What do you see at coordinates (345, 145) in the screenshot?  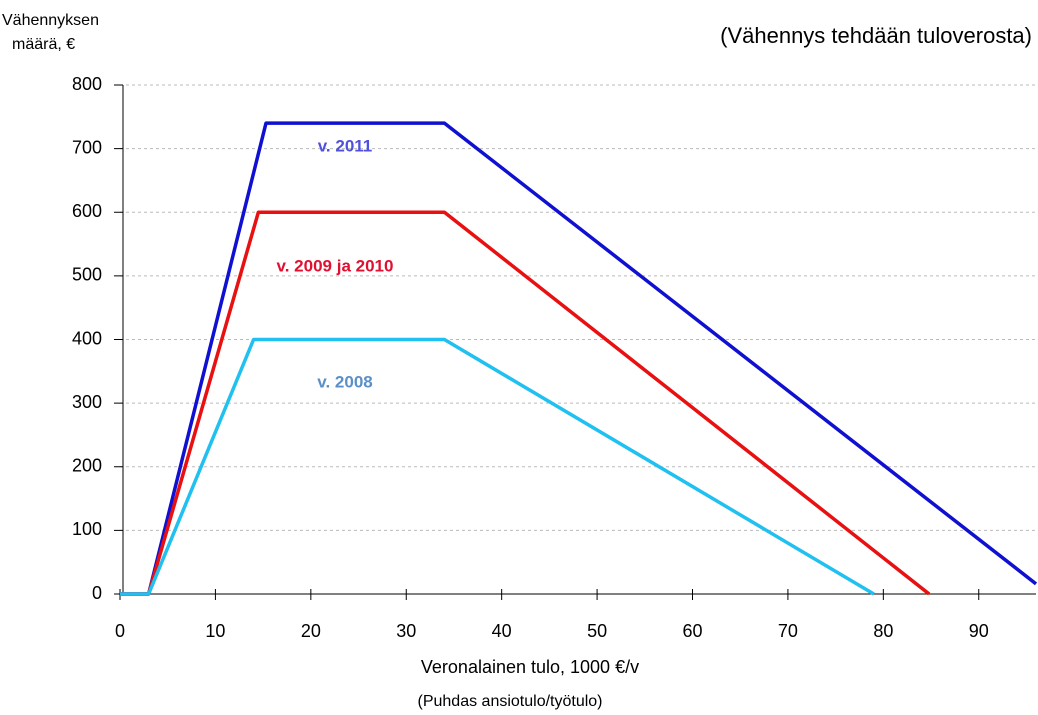 I see `series-label: v. 2011` at bounding box center [345, 145].